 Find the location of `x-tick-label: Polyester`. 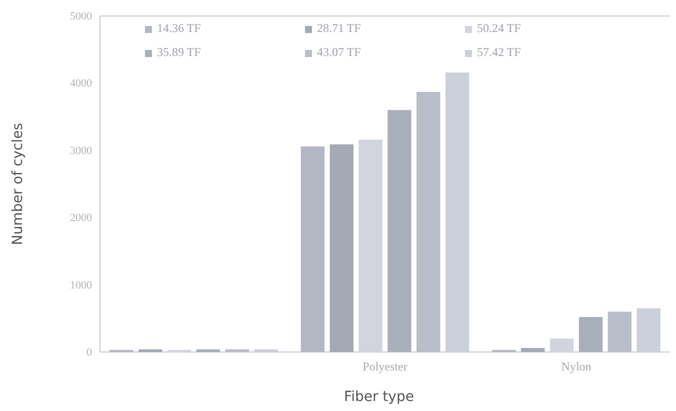

x-tick-label: Polyester is located at coordinates (385, 367).